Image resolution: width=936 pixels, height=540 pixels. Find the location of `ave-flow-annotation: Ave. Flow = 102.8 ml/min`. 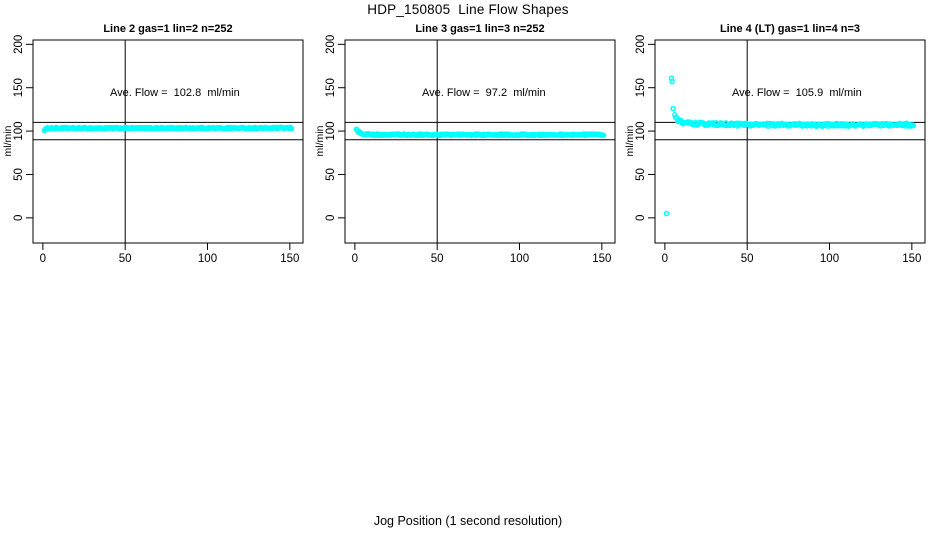

ave-flow-annotation: Ave. Flow = 102.8 ml/min is located at coordinates (175, 93).